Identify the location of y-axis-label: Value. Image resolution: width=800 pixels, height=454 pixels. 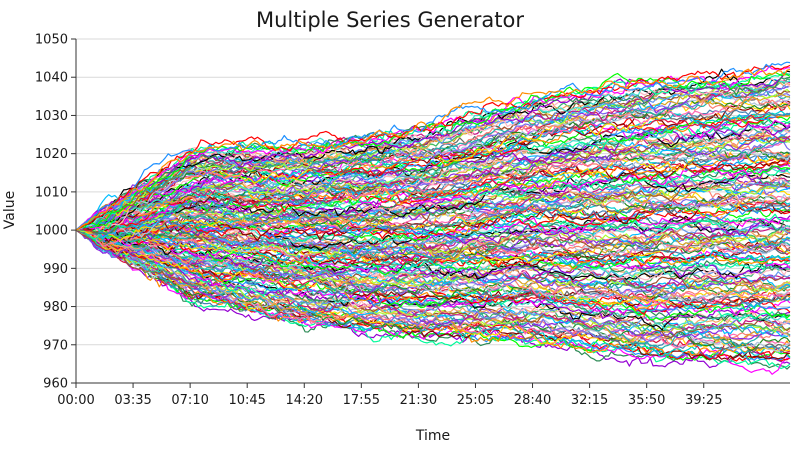
(10, 210).